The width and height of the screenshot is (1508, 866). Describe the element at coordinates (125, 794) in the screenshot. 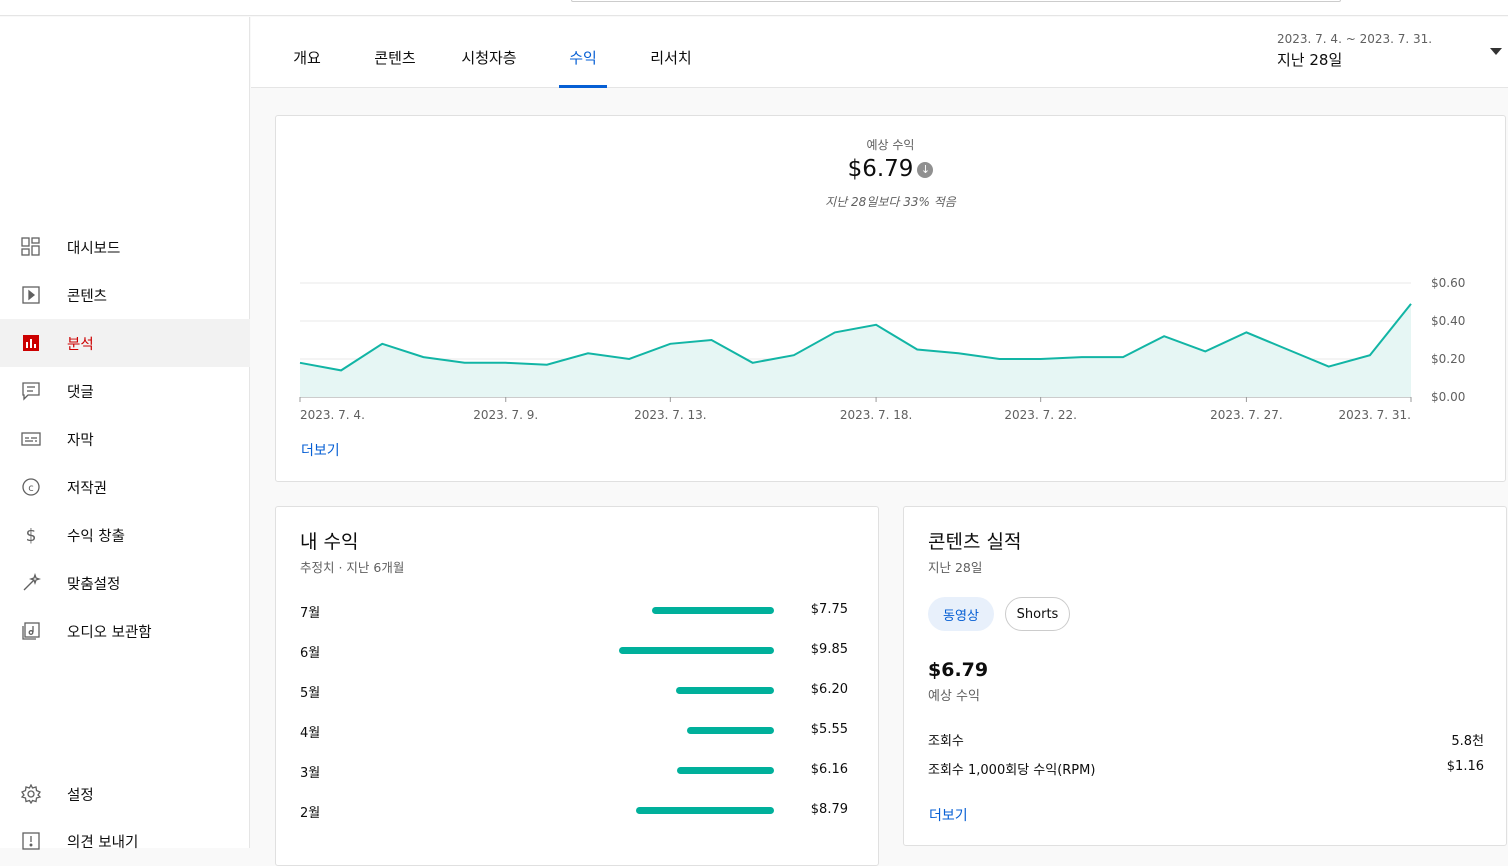

I see `sidebar-item-settings: 설정` at that location.